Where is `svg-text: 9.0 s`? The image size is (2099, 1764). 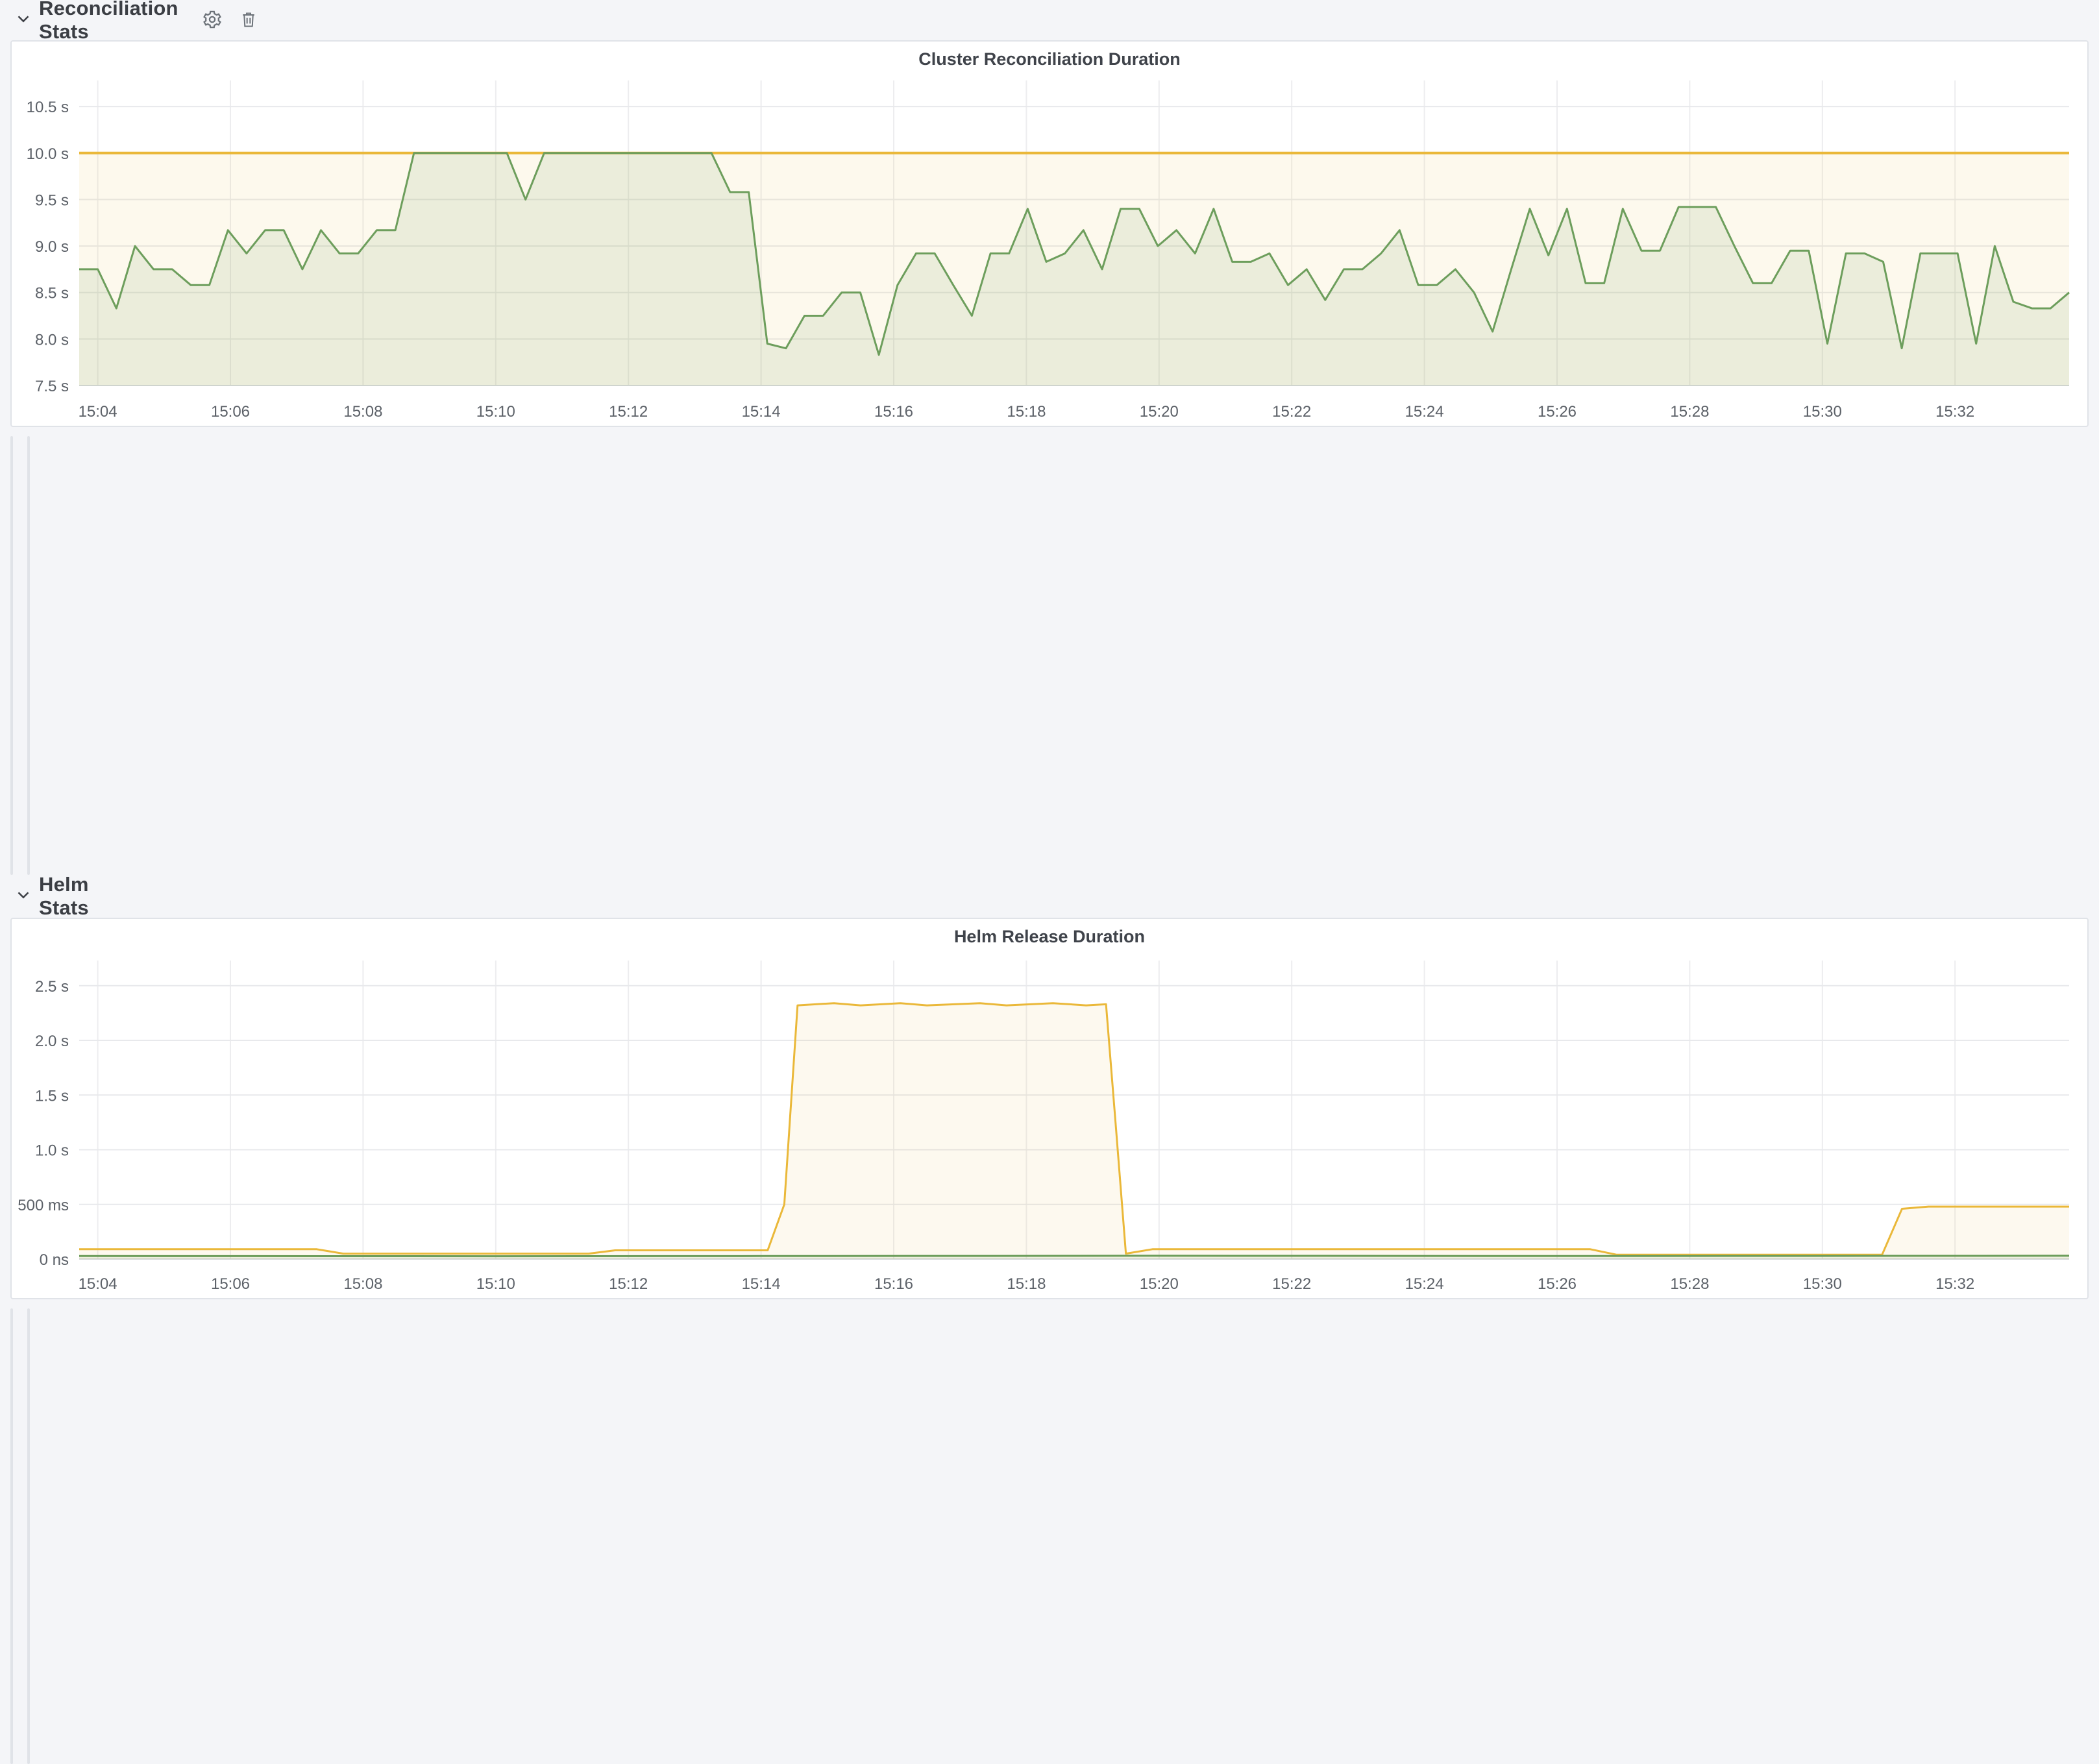
svg-text: 9.0 s is located at coordinates (52, 247).